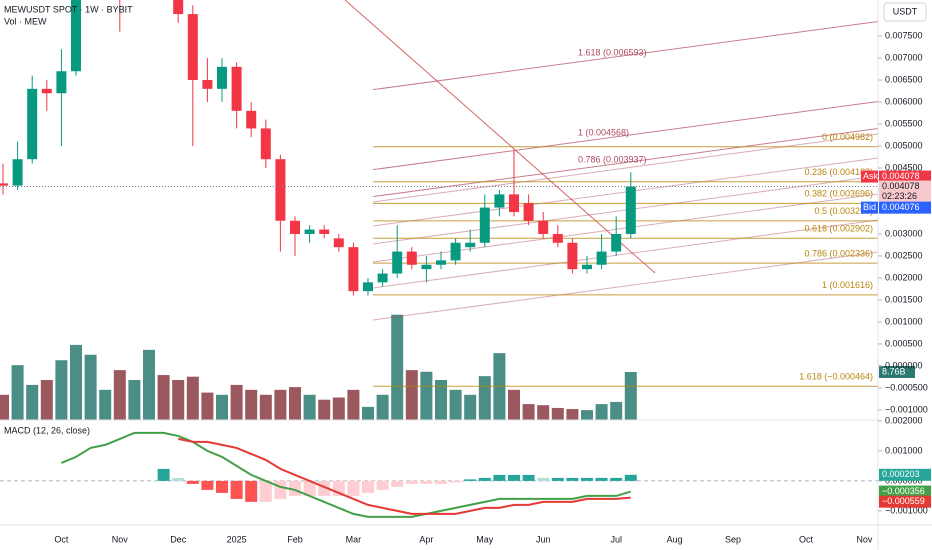 The image size is (932, 550). I want to click on fib-level-label: 1.618 (−0.000464), so click(836, 377).